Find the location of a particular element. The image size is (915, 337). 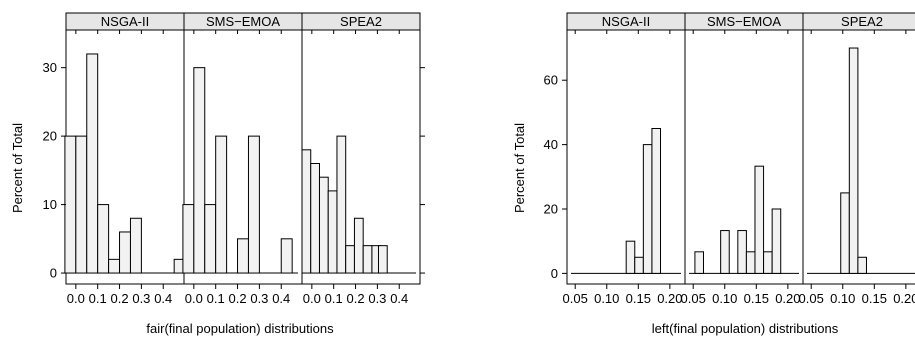

fig1-ylabel: Percent of Total is located at coordinates (519, 168).